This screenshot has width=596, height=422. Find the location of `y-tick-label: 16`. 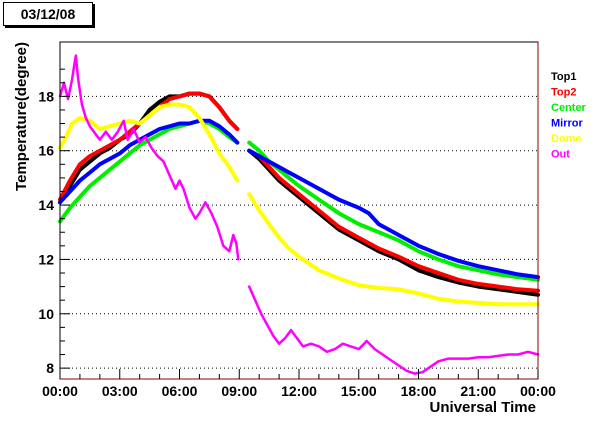

y-tick-label: 16 is located at coordinates (46, 151).